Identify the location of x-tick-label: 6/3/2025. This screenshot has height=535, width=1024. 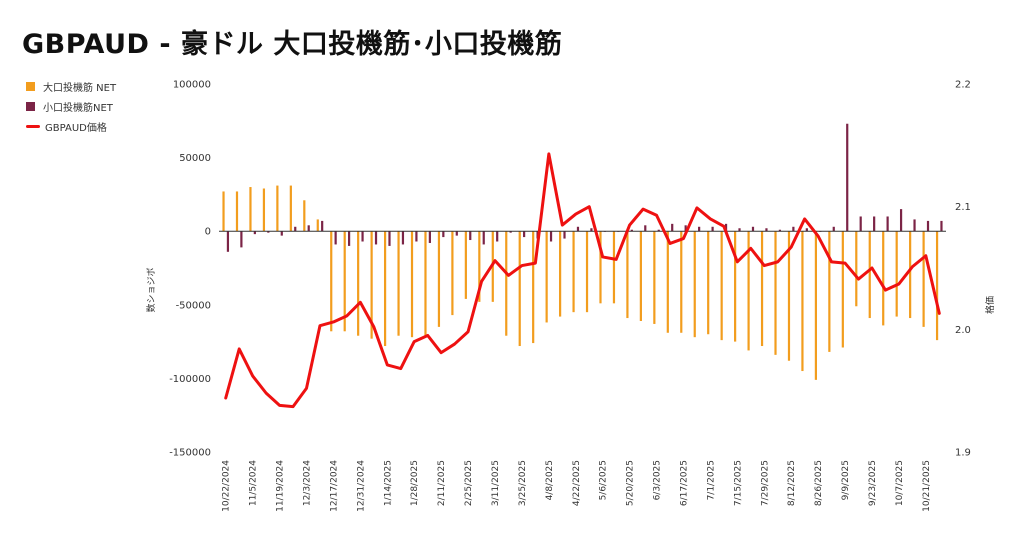
(658, 480).